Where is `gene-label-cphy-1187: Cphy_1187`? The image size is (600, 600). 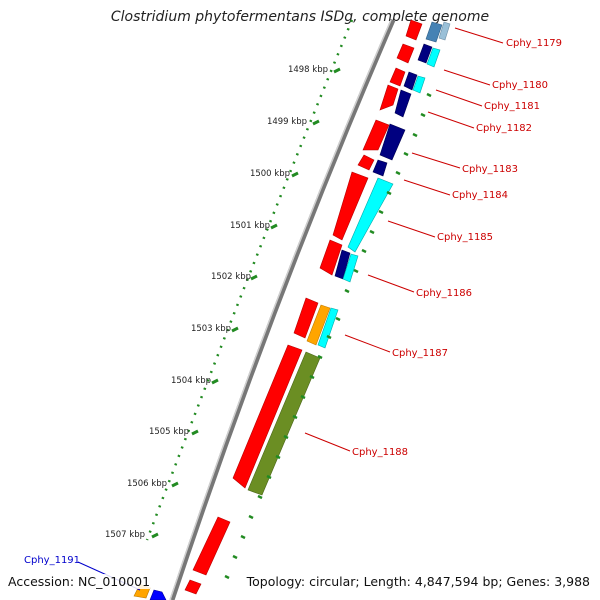
gene-label-cphy-1187: Cphy_1187 is located at coordinates (420, 353).